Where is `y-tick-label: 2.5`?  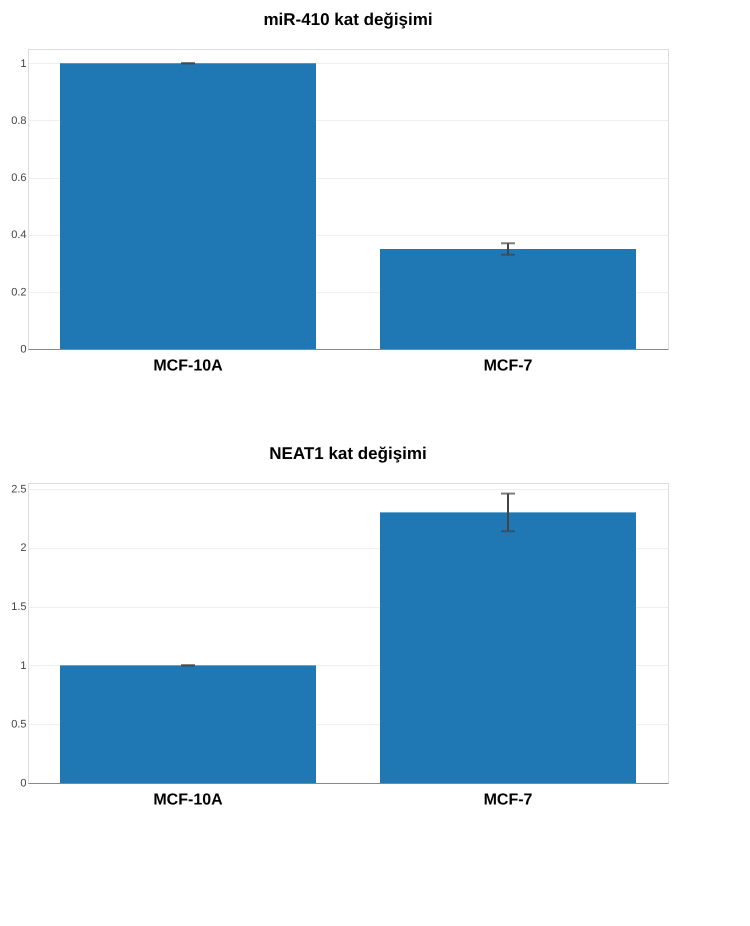 y-tick-label: 2.5 is located at coordinates (18, 489).